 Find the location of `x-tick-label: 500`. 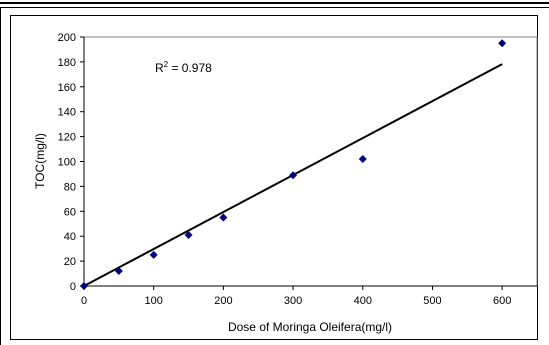

x-tick-label: 500 is located at coordinates (432, 301).